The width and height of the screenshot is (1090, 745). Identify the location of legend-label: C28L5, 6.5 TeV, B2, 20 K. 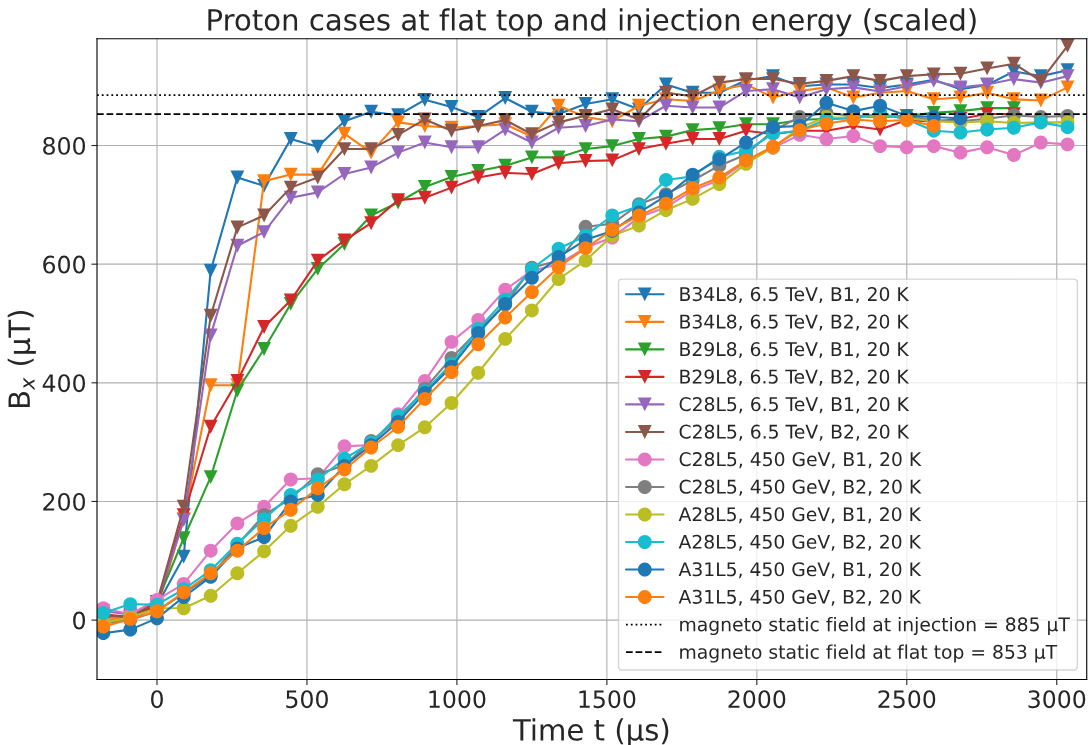
(794, 432).